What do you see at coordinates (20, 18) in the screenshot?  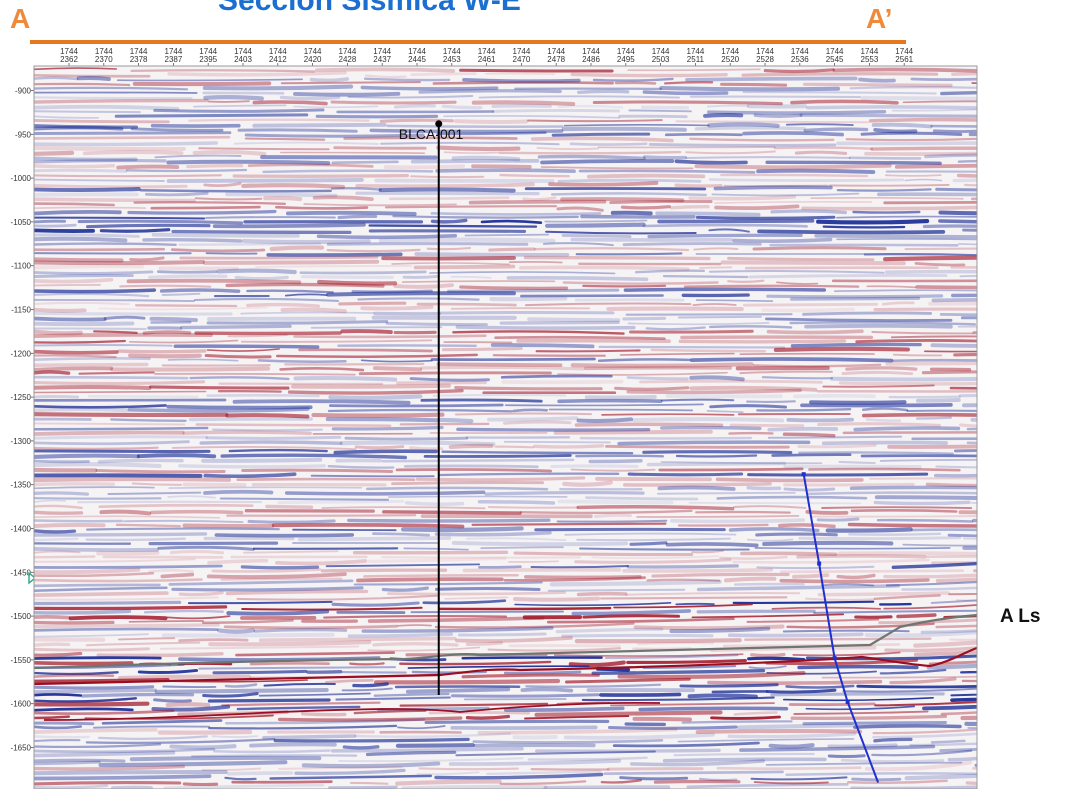 I see `section-start-label: A` at bounding box center [20, 18].